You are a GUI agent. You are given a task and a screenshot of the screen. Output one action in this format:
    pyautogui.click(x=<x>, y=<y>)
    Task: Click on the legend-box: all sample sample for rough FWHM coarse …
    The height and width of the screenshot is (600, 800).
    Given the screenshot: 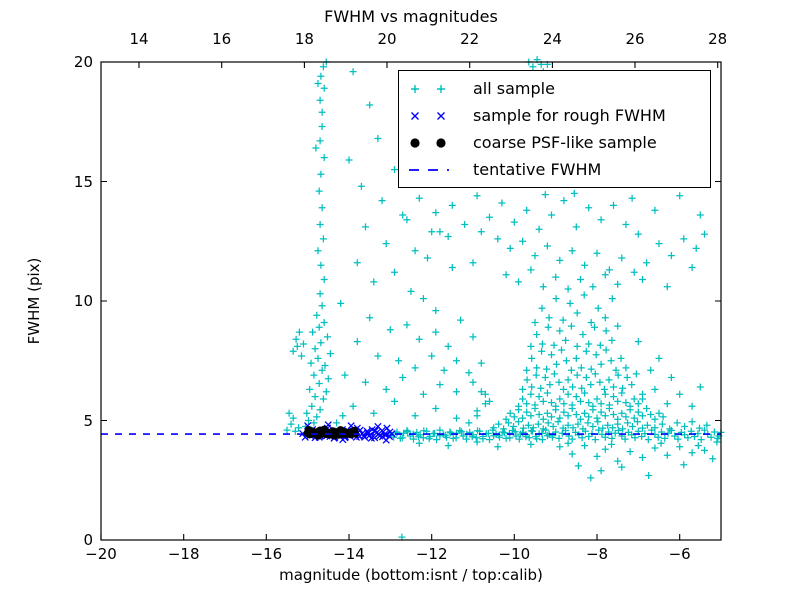 What is the action you would take?
    pyautogui.click(x=554, y=129)
    